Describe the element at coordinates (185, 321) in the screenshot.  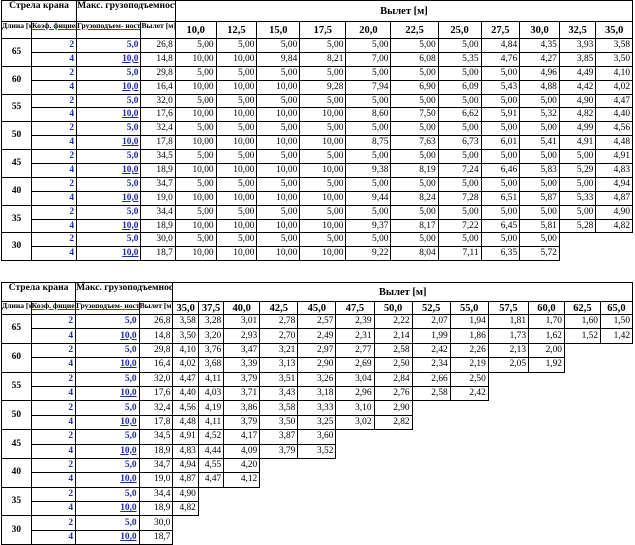
I see `value-cell: 3,58` at that location.